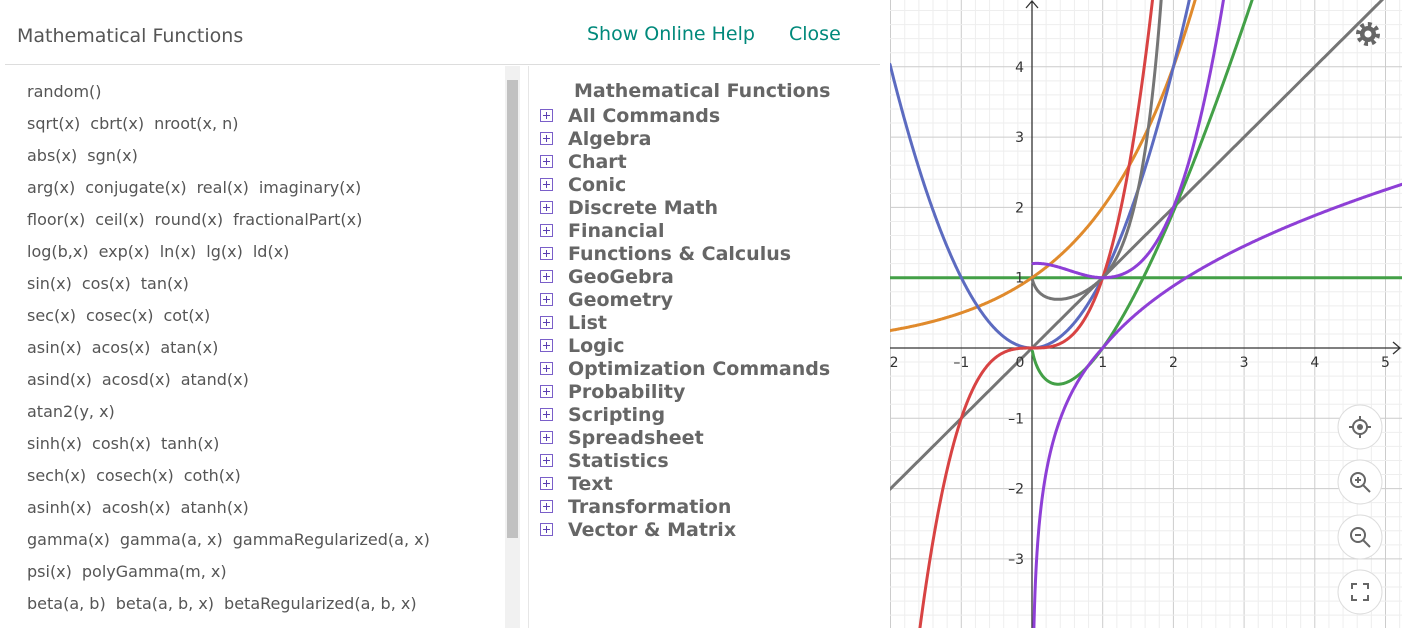 This screenshot has width=1402, height=628. I want to click on function-item: gamma(a, x), so click(171, 539).